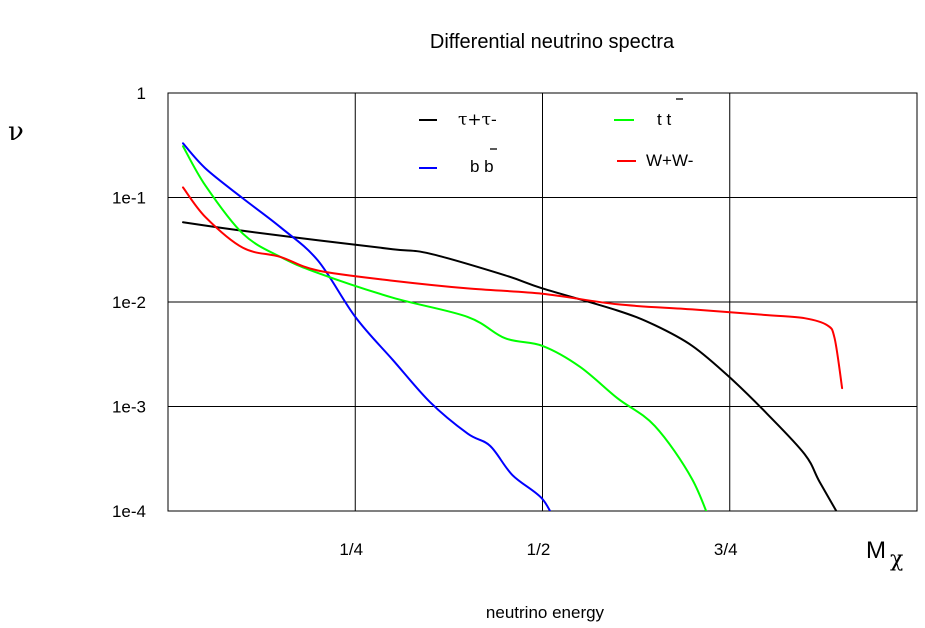 The height and width of the screenshot is (628, 925). Describe the element at coordinates (669, 160) in the screenshot. I see `legend-label-ww: W+W-` at that location.